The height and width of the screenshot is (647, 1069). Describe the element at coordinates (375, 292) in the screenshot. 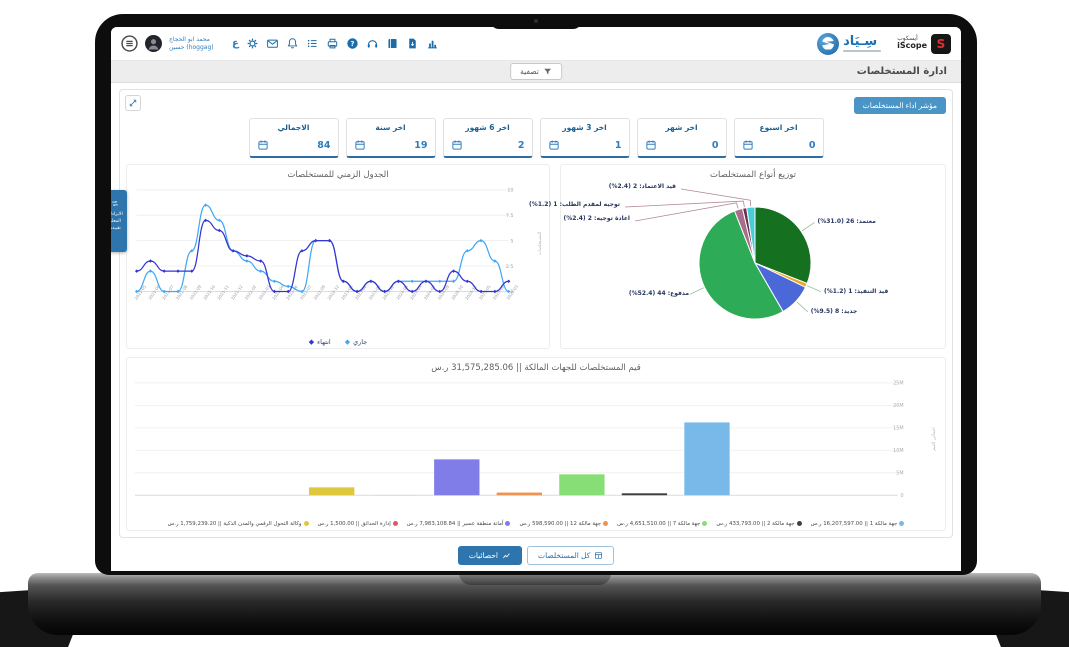

I see `svg-text: 2023-09` at that location.